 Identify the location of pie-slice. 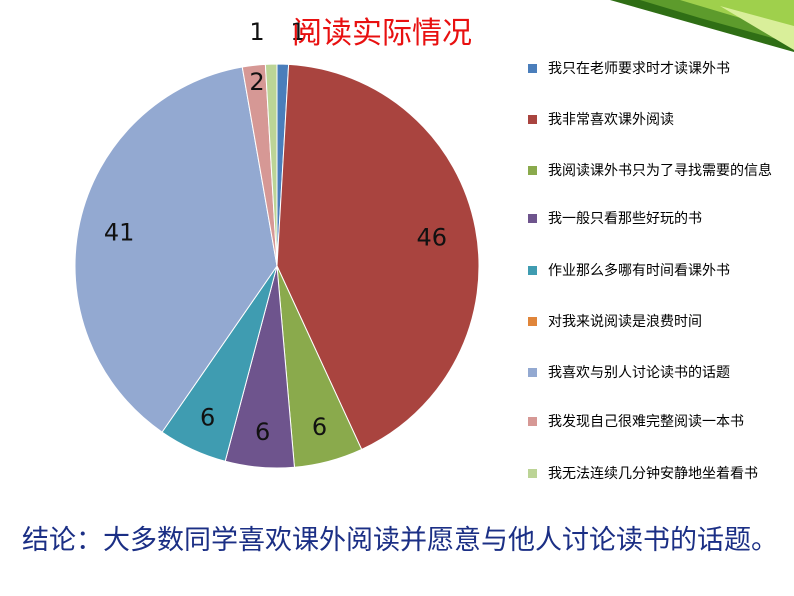
(271, 165).